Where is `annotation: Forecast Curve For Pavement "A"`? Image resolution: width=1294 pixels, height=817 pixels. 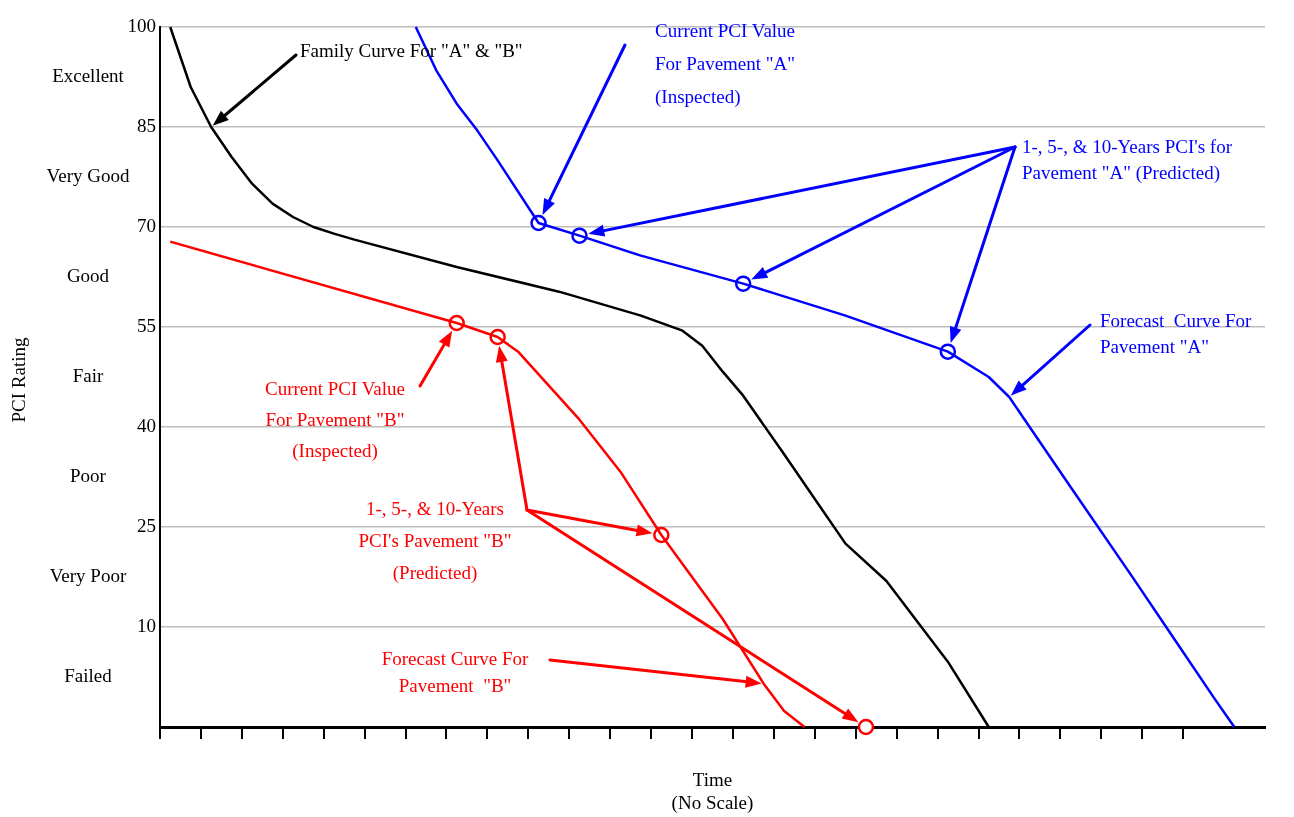 annotation: Forecast Curve For Pavement "A" is located at coordinates (1176, 333).